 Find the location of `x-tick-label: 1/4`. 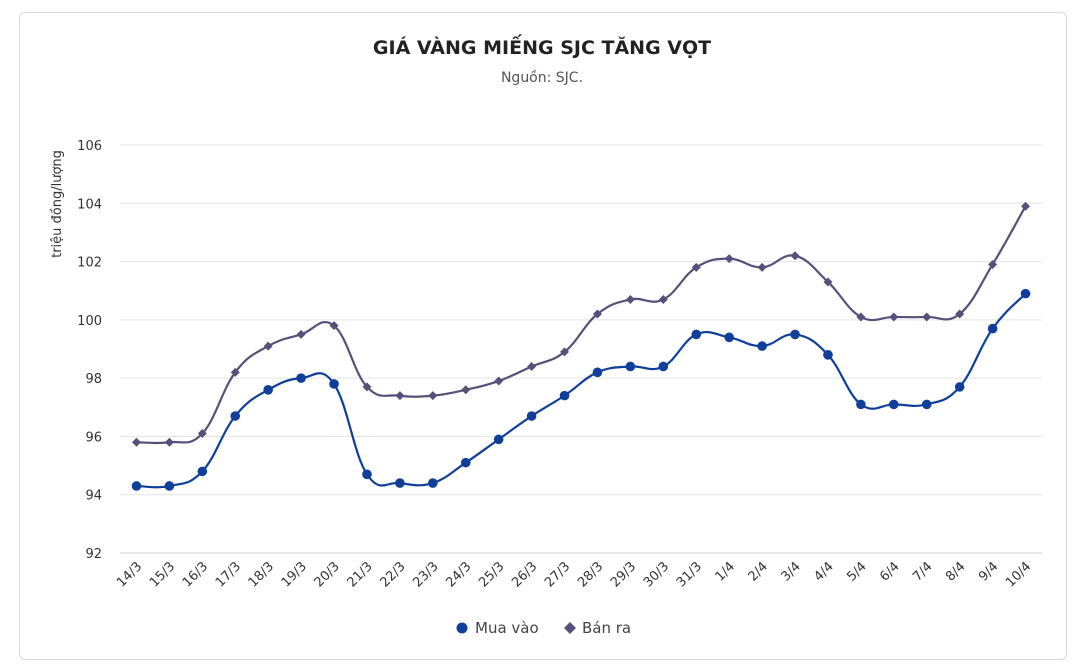

x-tick-label: 1/4 is located at coordinates (725, 571).